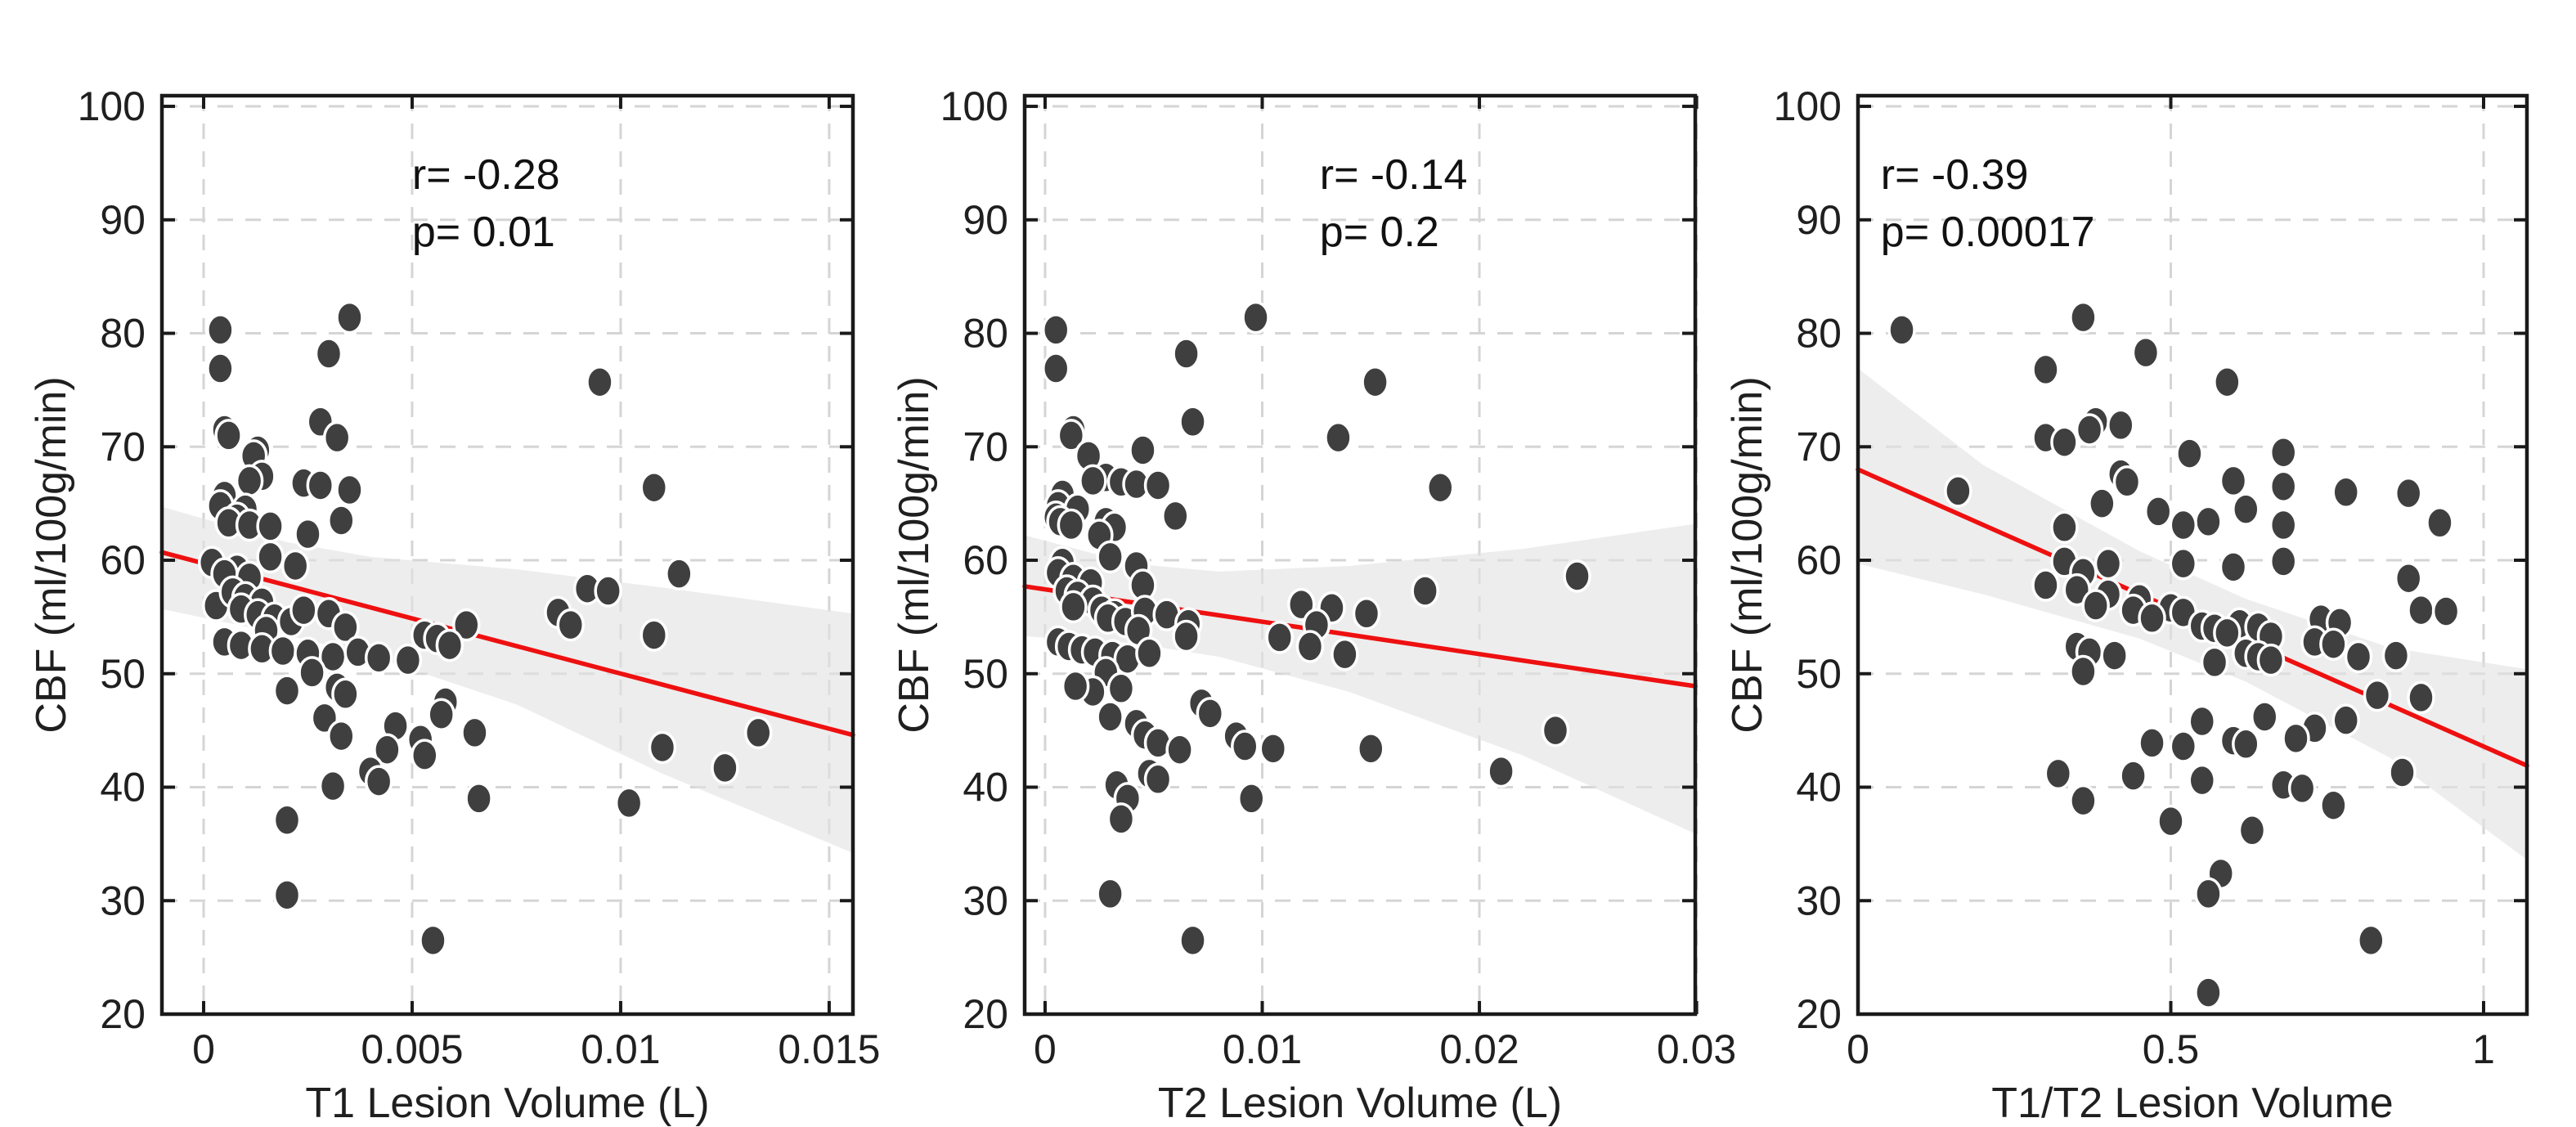  Describe the element at coordinates (2192, 1103) in the screenshot. I see `x-axis-title: T1/T2 Lesion Volume` at that location.